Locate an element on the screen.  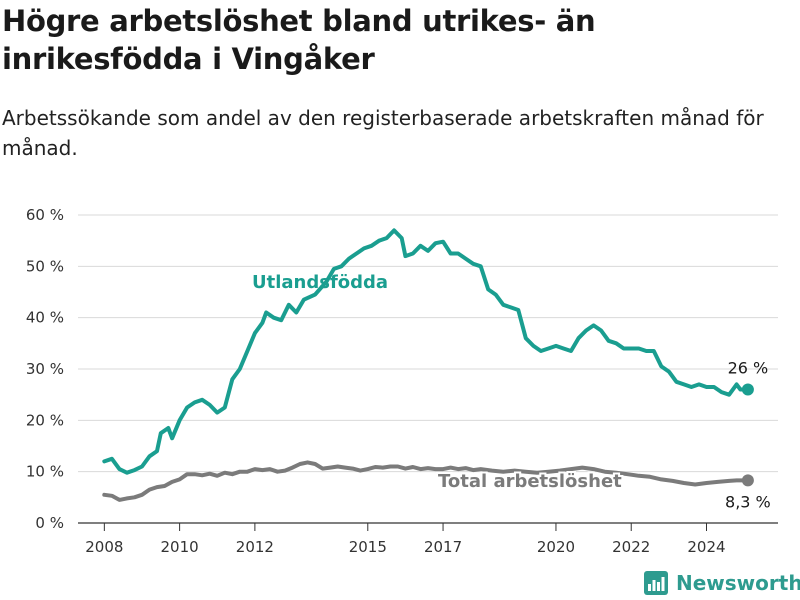
x-tick-label: 2020 is located at coordinates (556, 547).